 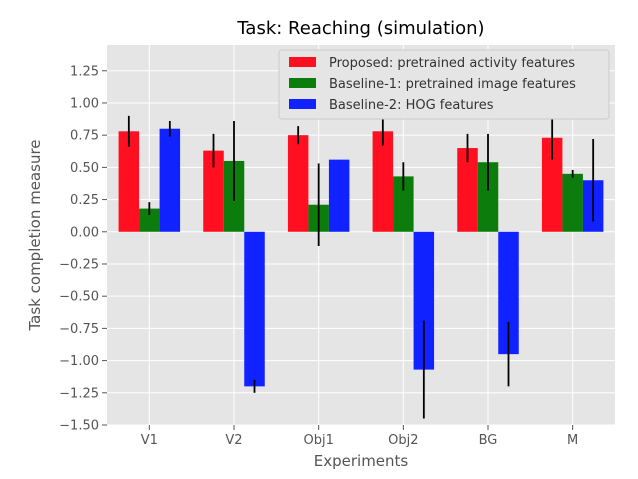 I want to click on legend-swatch-proposed, so click(x=302, y=62).